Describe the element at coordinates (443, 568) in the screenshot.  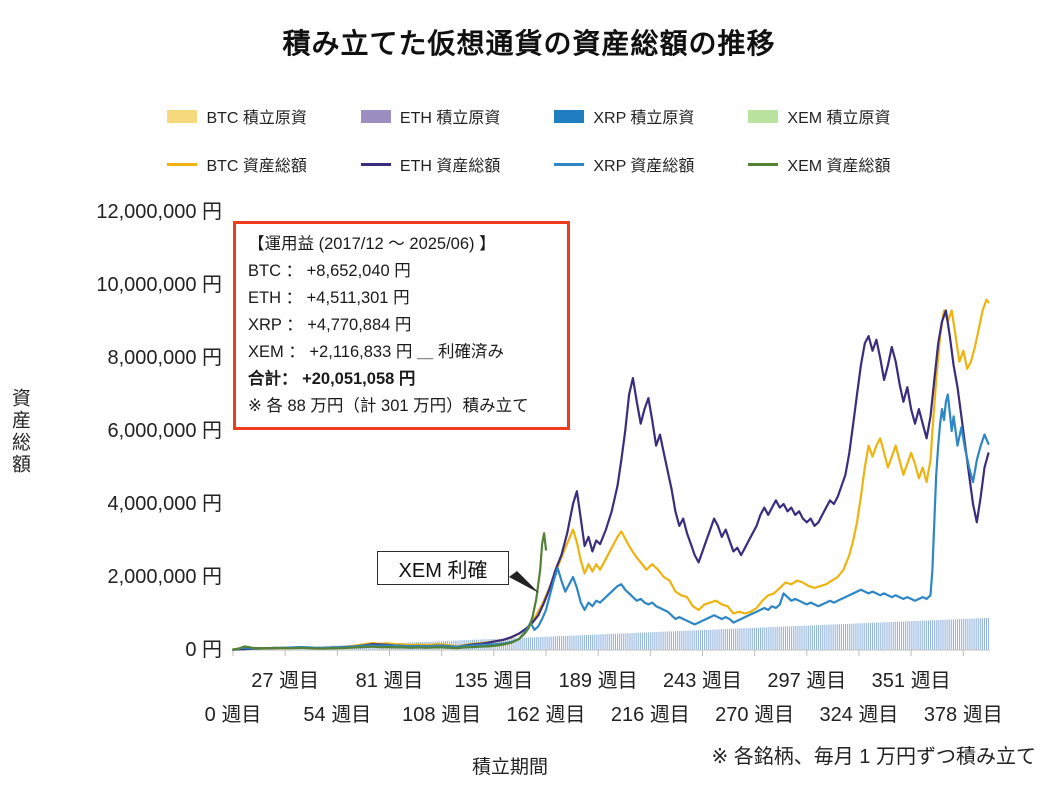
I see `xem-profit-callout: XEM 利確` at that location.